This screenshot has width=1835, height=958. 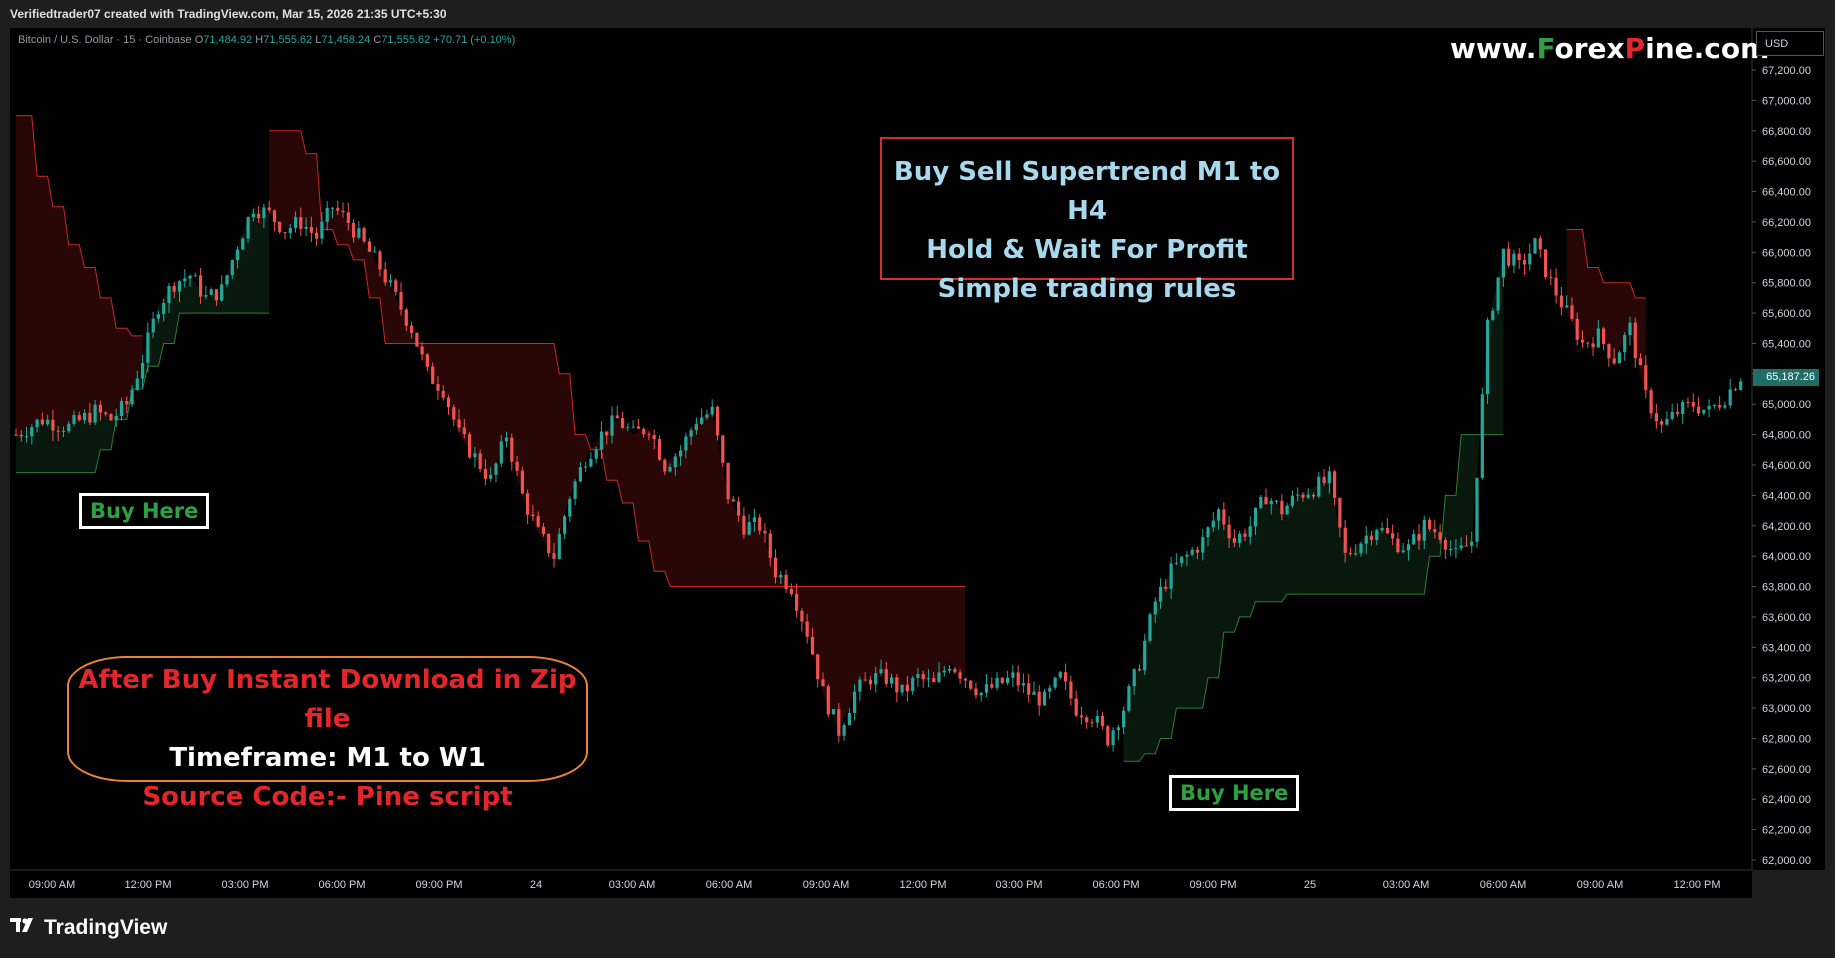 I want to click on current-price-tag: 65,187.26, so click(x=1786, y=377).